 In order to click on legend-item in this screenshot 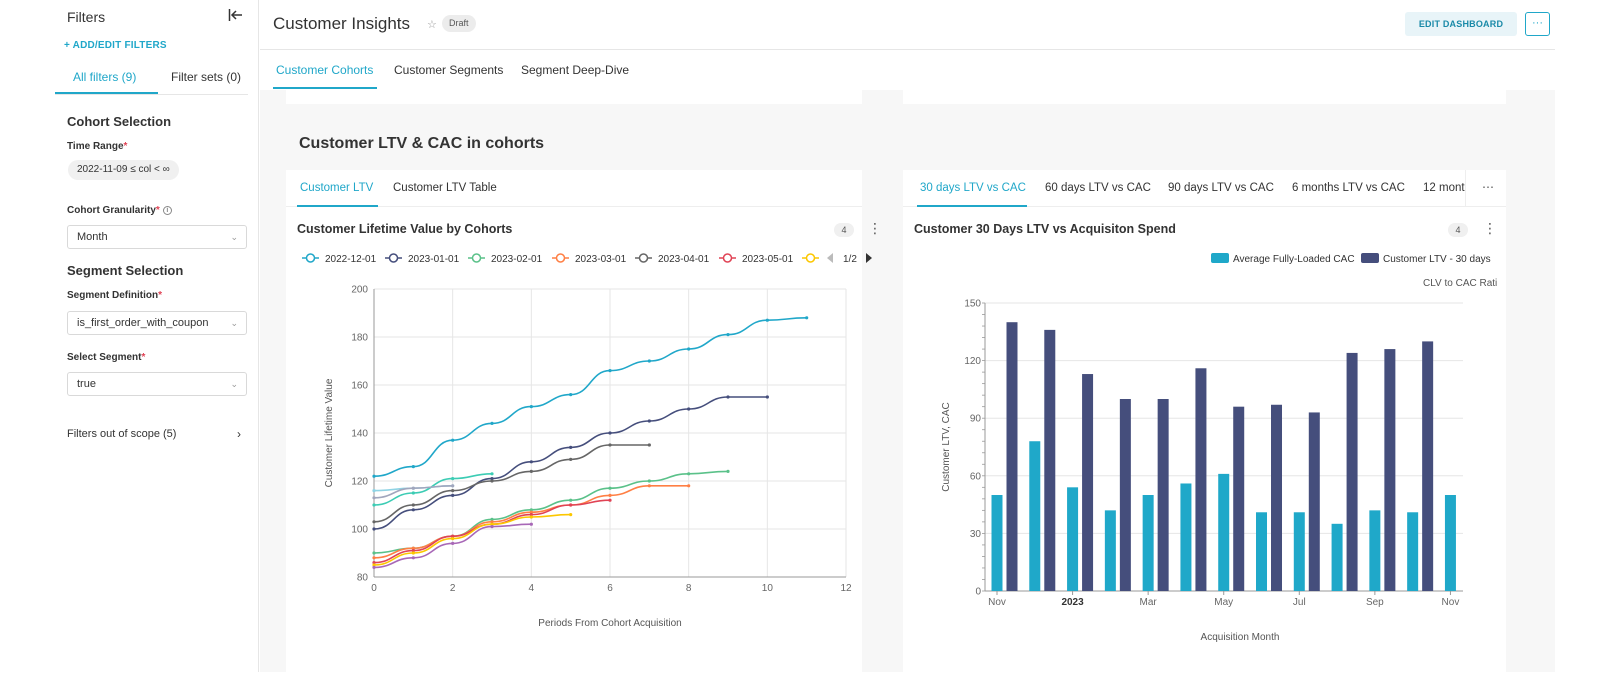, I will do `click(810, 258)`.